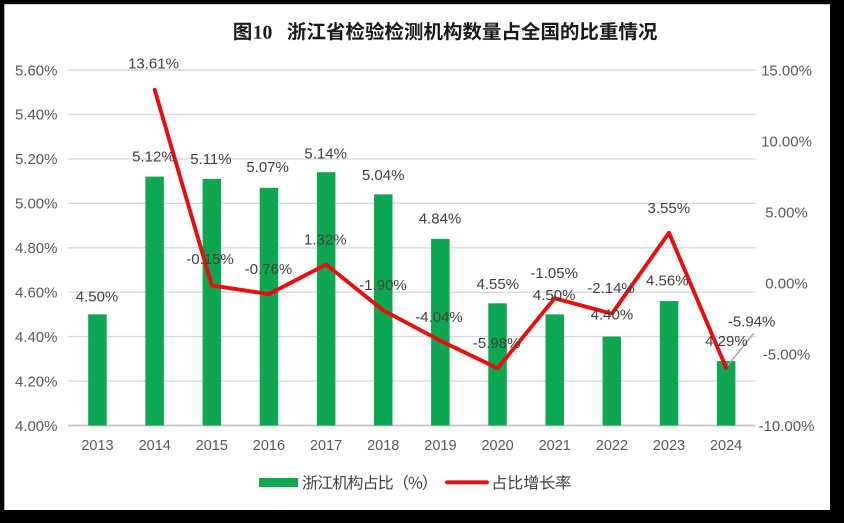 The height and width of the screenshot is (523, 844). Describe the element at coordinates (269, 446) in the screenshot. I see `svg-text: 2016` at that location.